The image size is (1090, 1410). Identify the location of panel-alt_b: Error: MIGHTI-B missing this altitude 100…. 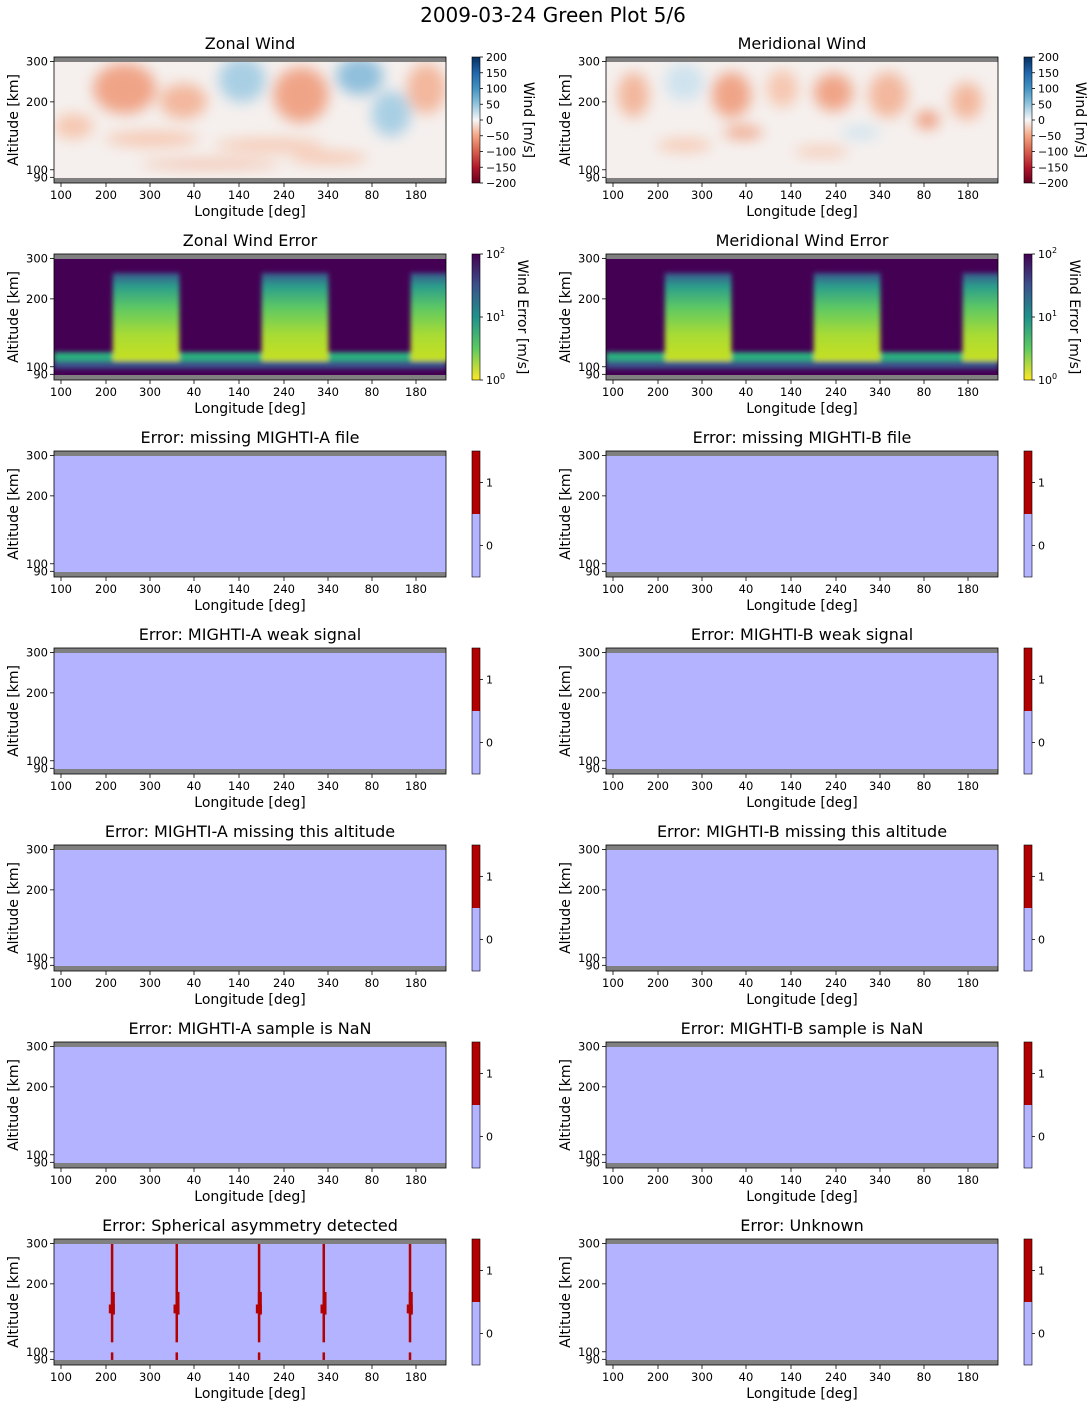
(801, 915).